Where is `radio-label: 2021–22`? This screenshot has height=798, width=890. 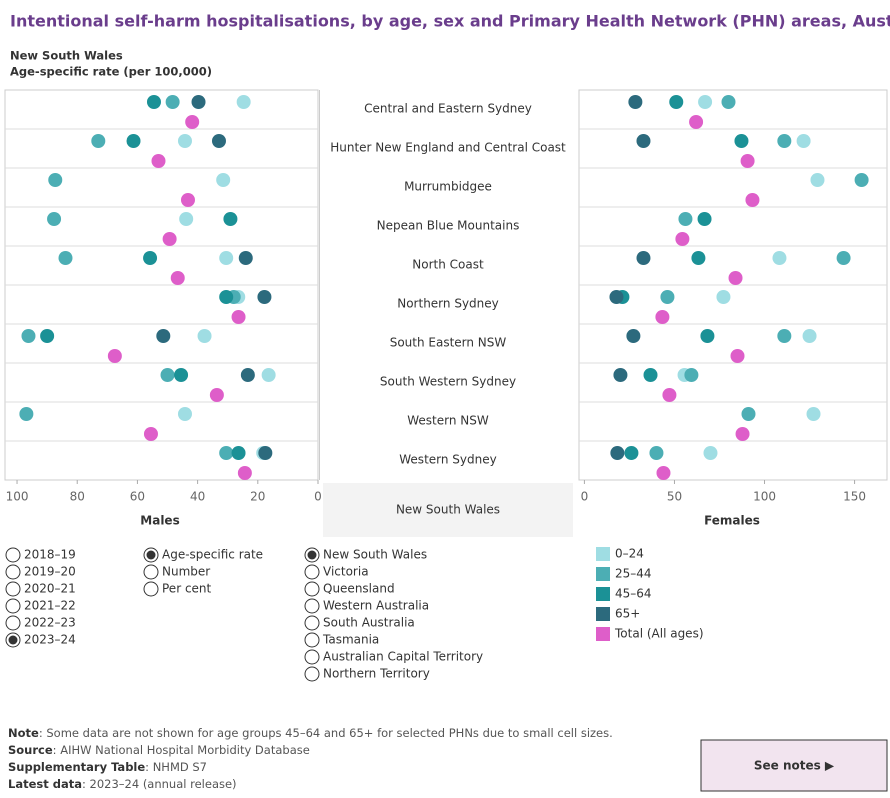
radio-label: 2021–22 is located at coordinates (50, 606).